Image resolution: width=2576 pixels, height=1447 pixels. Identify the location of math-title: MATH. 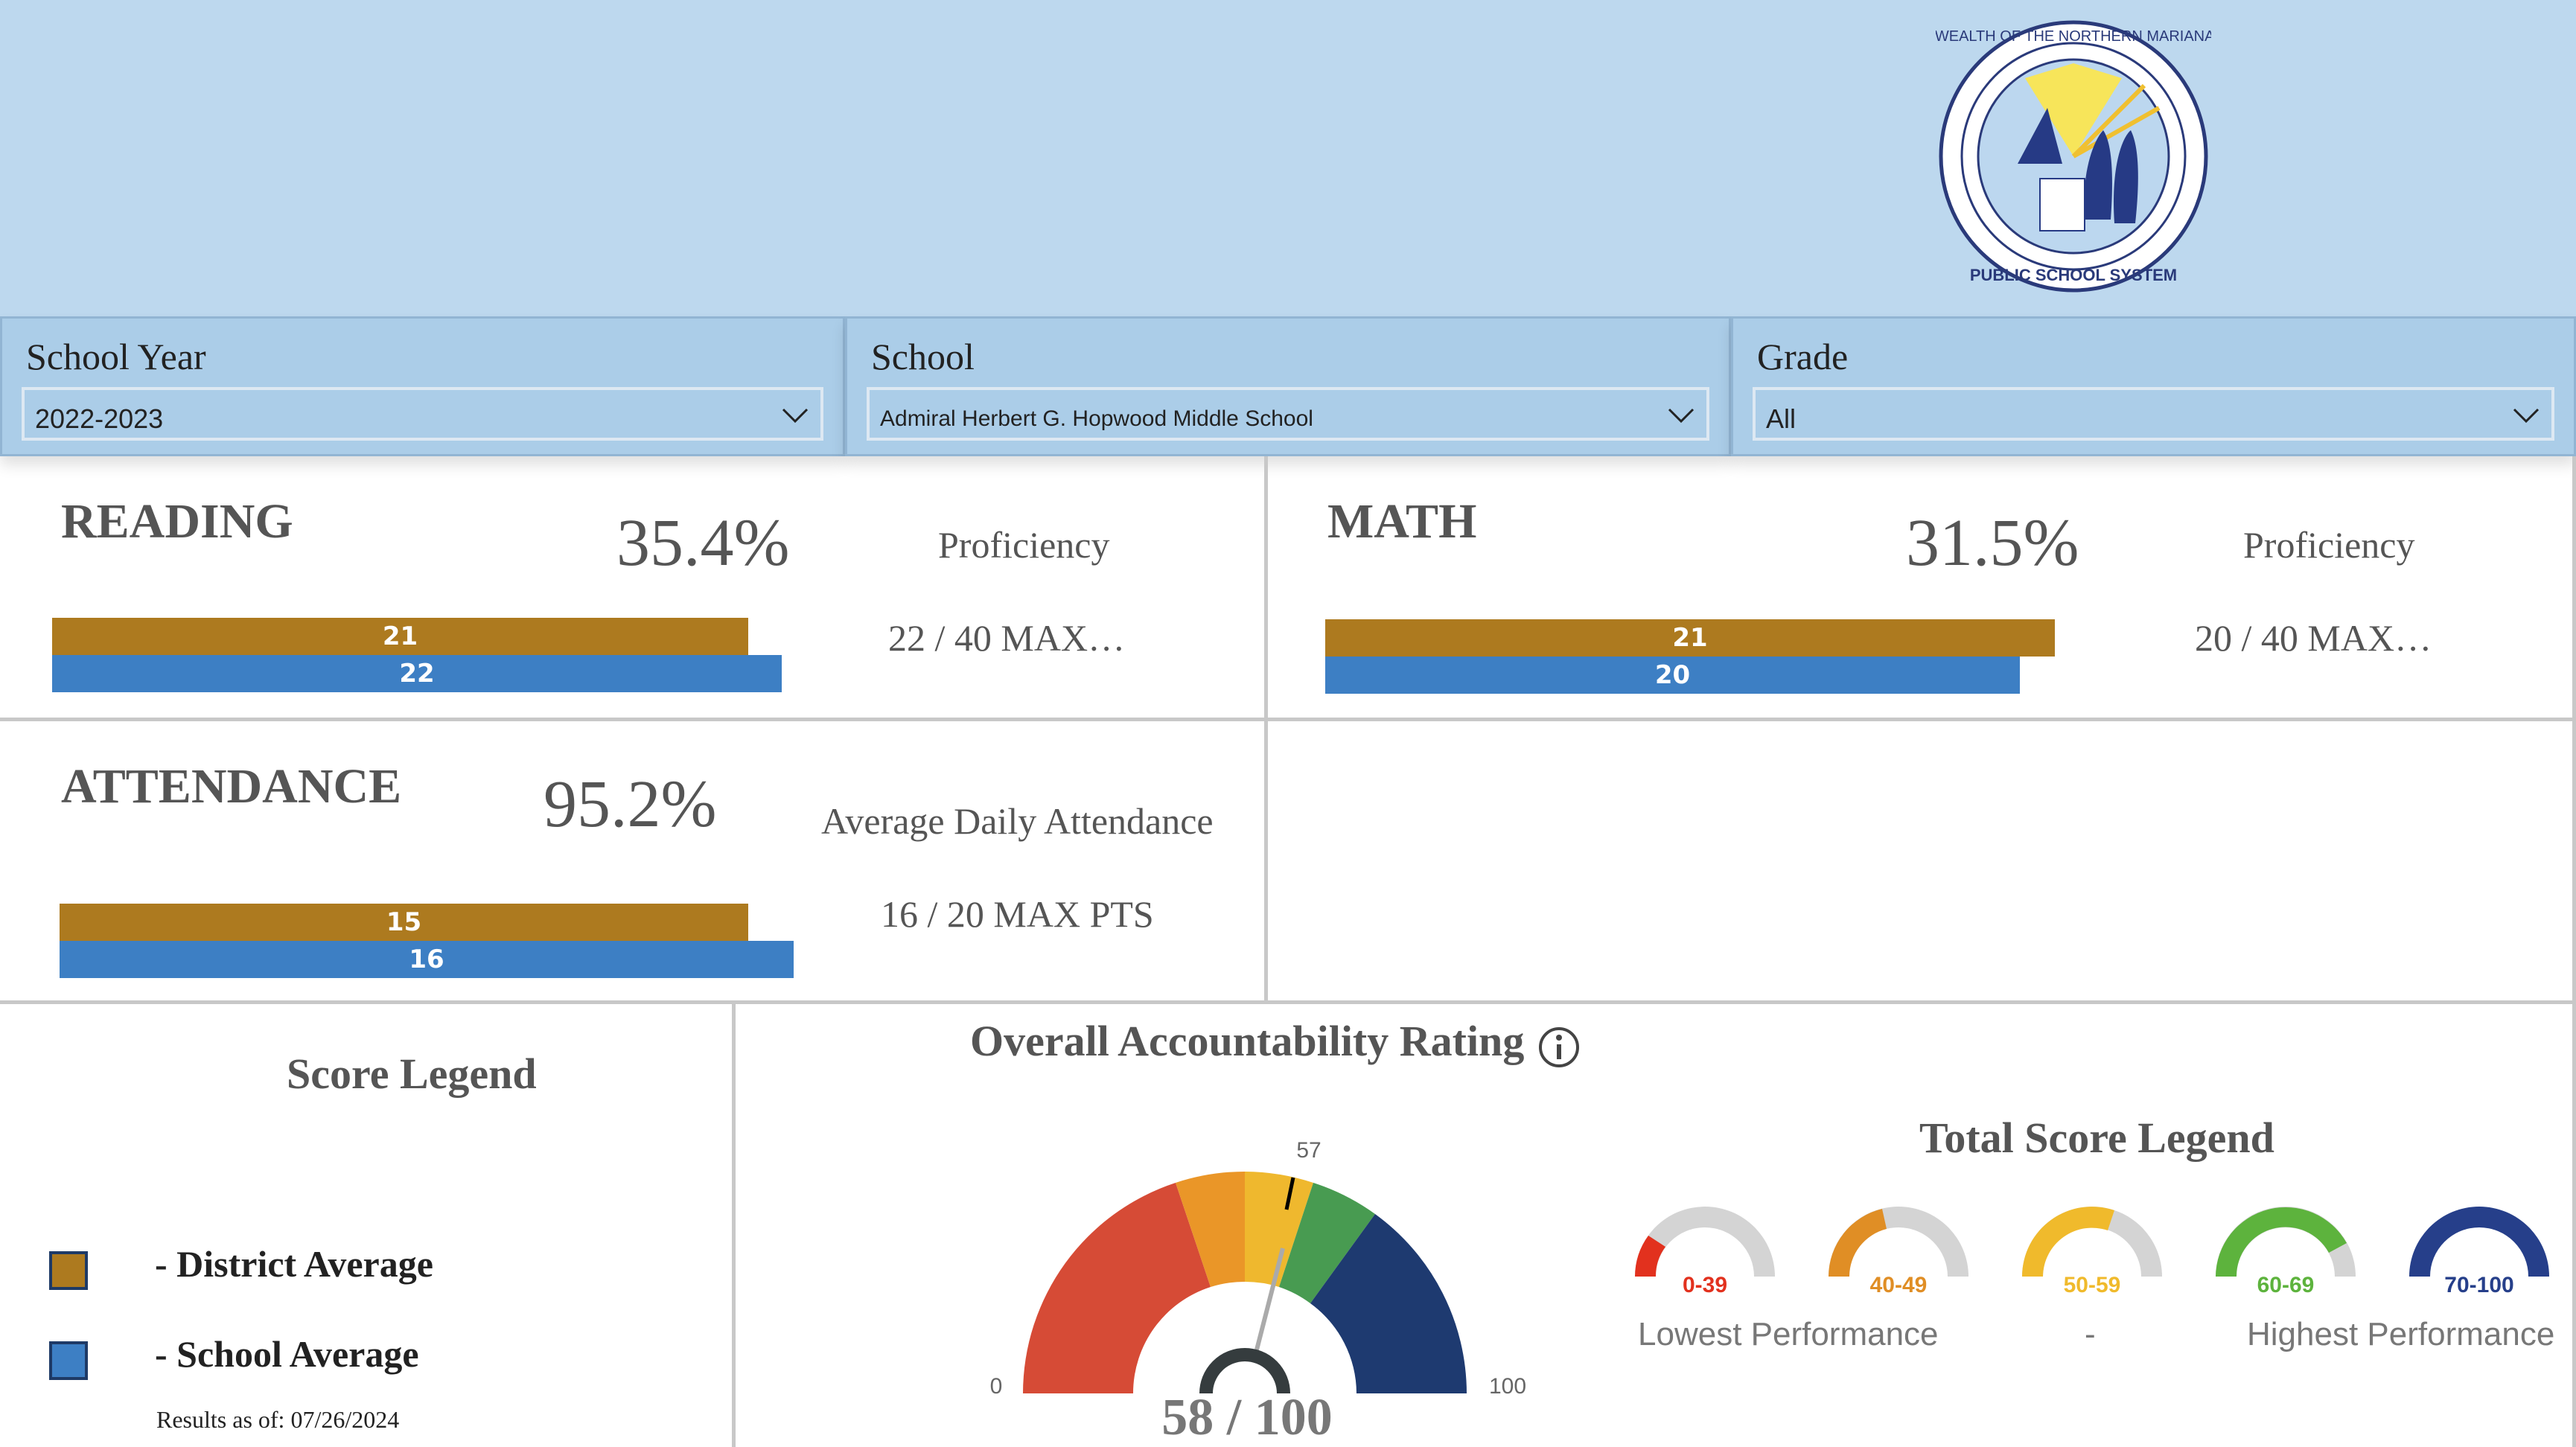
(1402, 521).